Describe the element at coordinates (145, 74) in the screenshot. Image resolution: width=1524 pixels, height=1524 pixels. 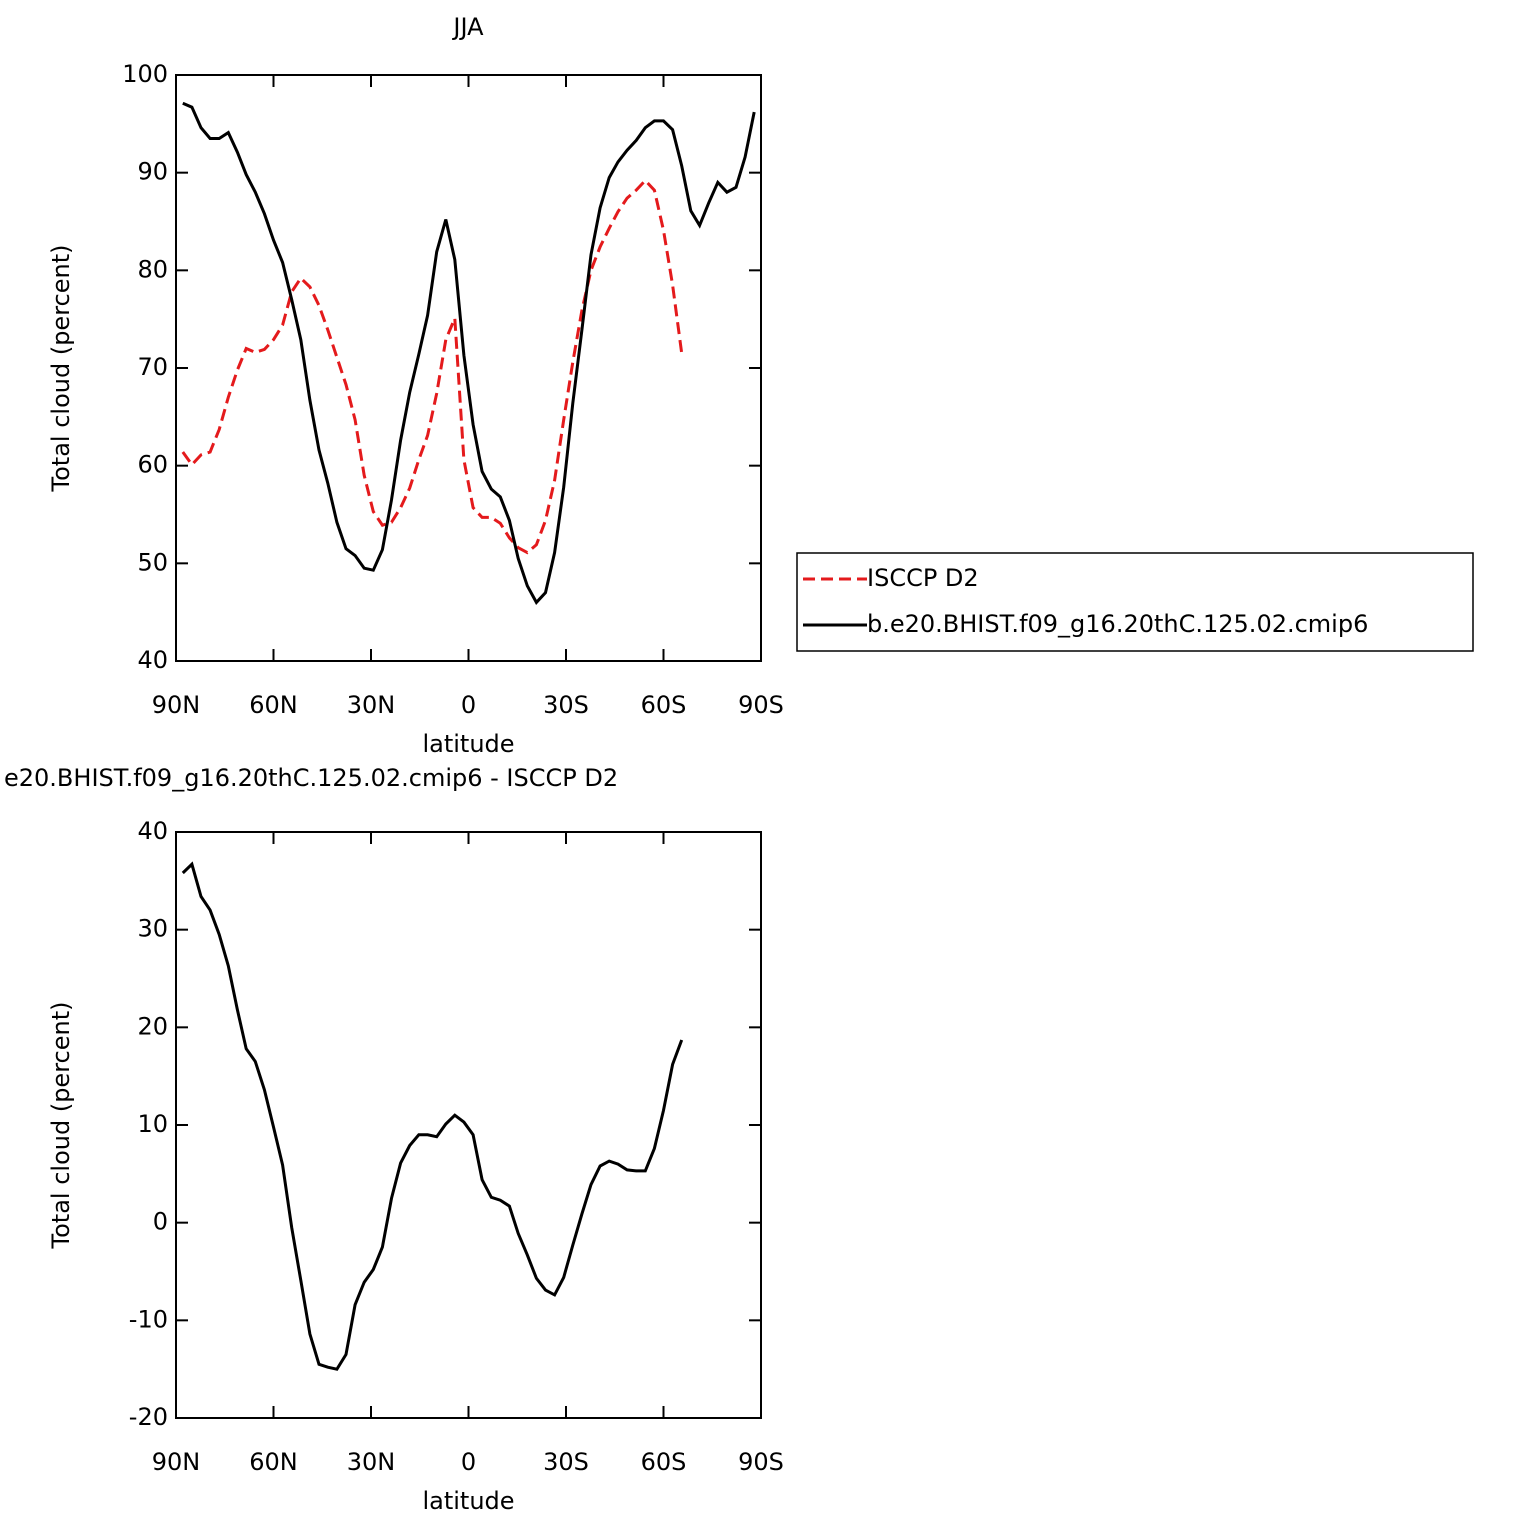
I see `y-tick-label: 100` at that location.